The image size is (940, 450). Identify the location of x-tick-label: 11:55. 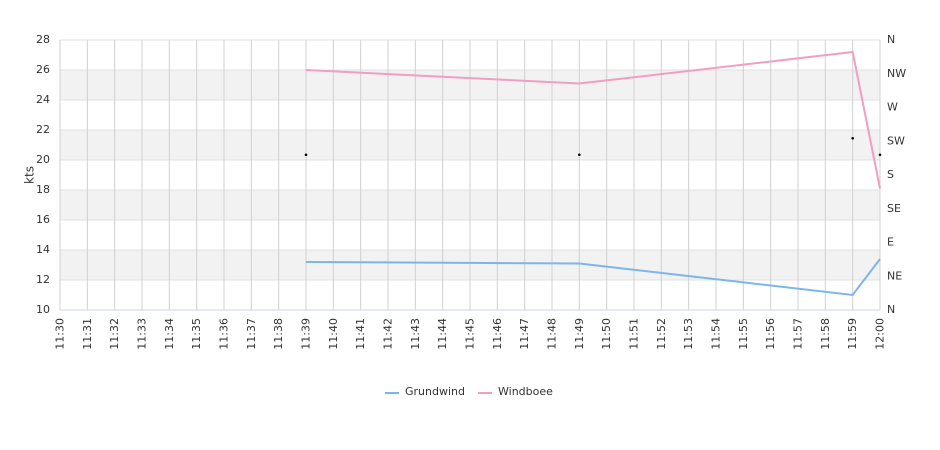
(743, 334).